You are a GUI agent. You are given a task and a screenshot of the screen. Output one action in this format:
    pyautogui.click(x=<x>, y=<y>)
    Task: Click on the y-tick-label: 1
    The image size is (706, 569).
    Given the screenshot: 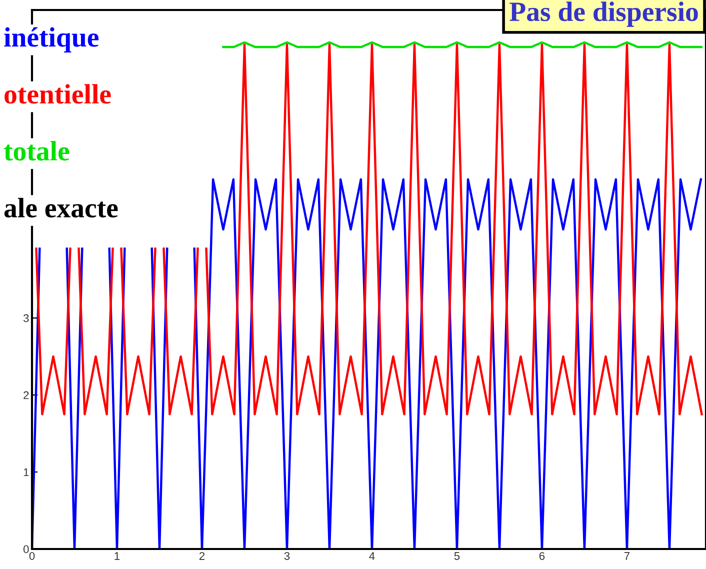 What is the action you would take?
    pyautogui.click(x=26, y=472)
    